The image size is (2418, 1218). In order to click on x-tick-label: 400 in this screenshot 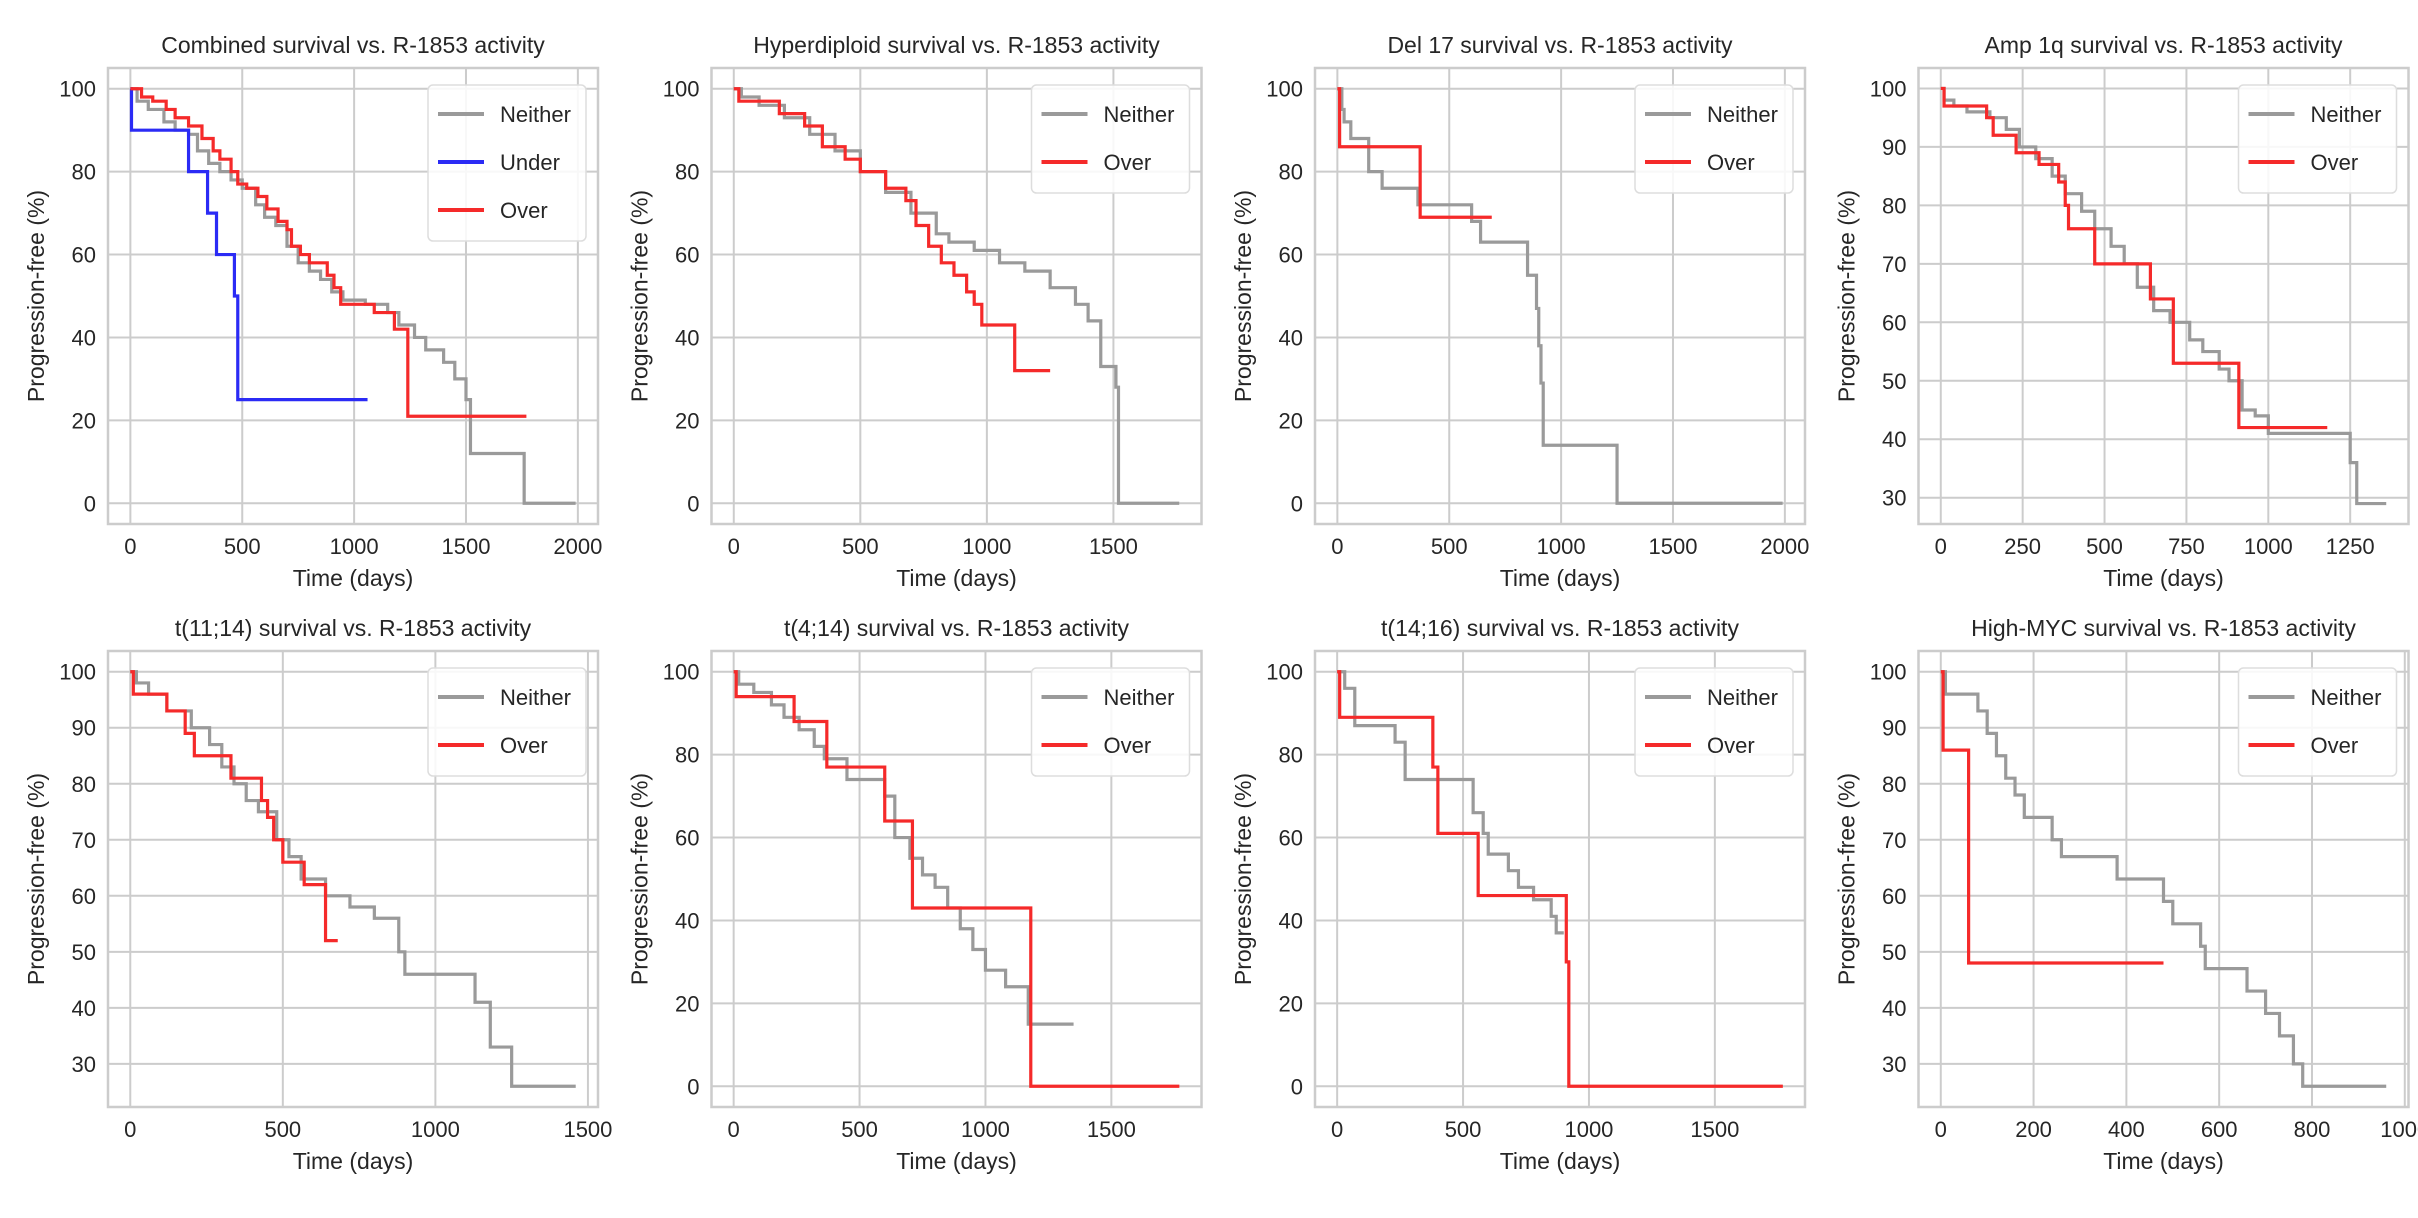, I will do `click(2126, 1129)`.